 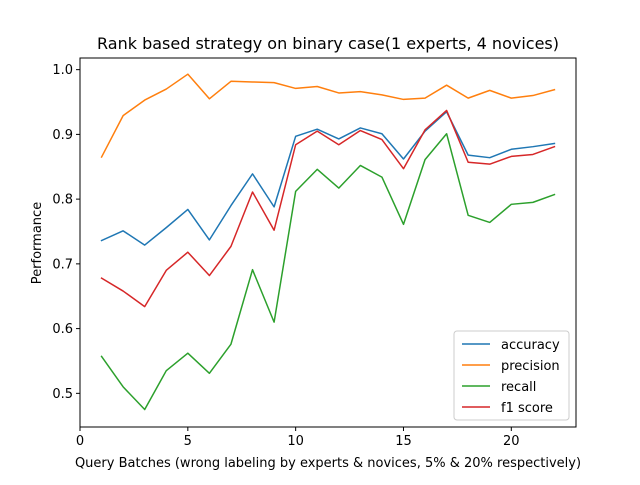 I want to click on x-tick-label: 20, so click(x=511, y=441).